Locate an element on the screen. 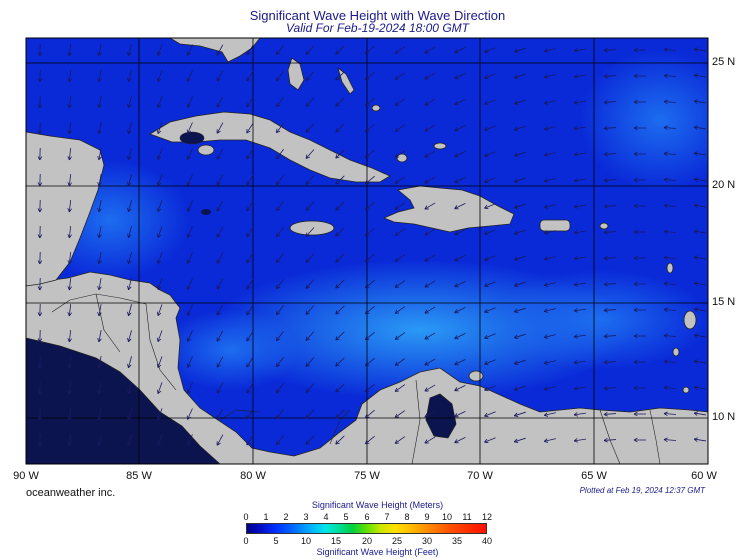 The image size is (755, 560). legend-tick-m: 4 is located at coordinates (326, 517).